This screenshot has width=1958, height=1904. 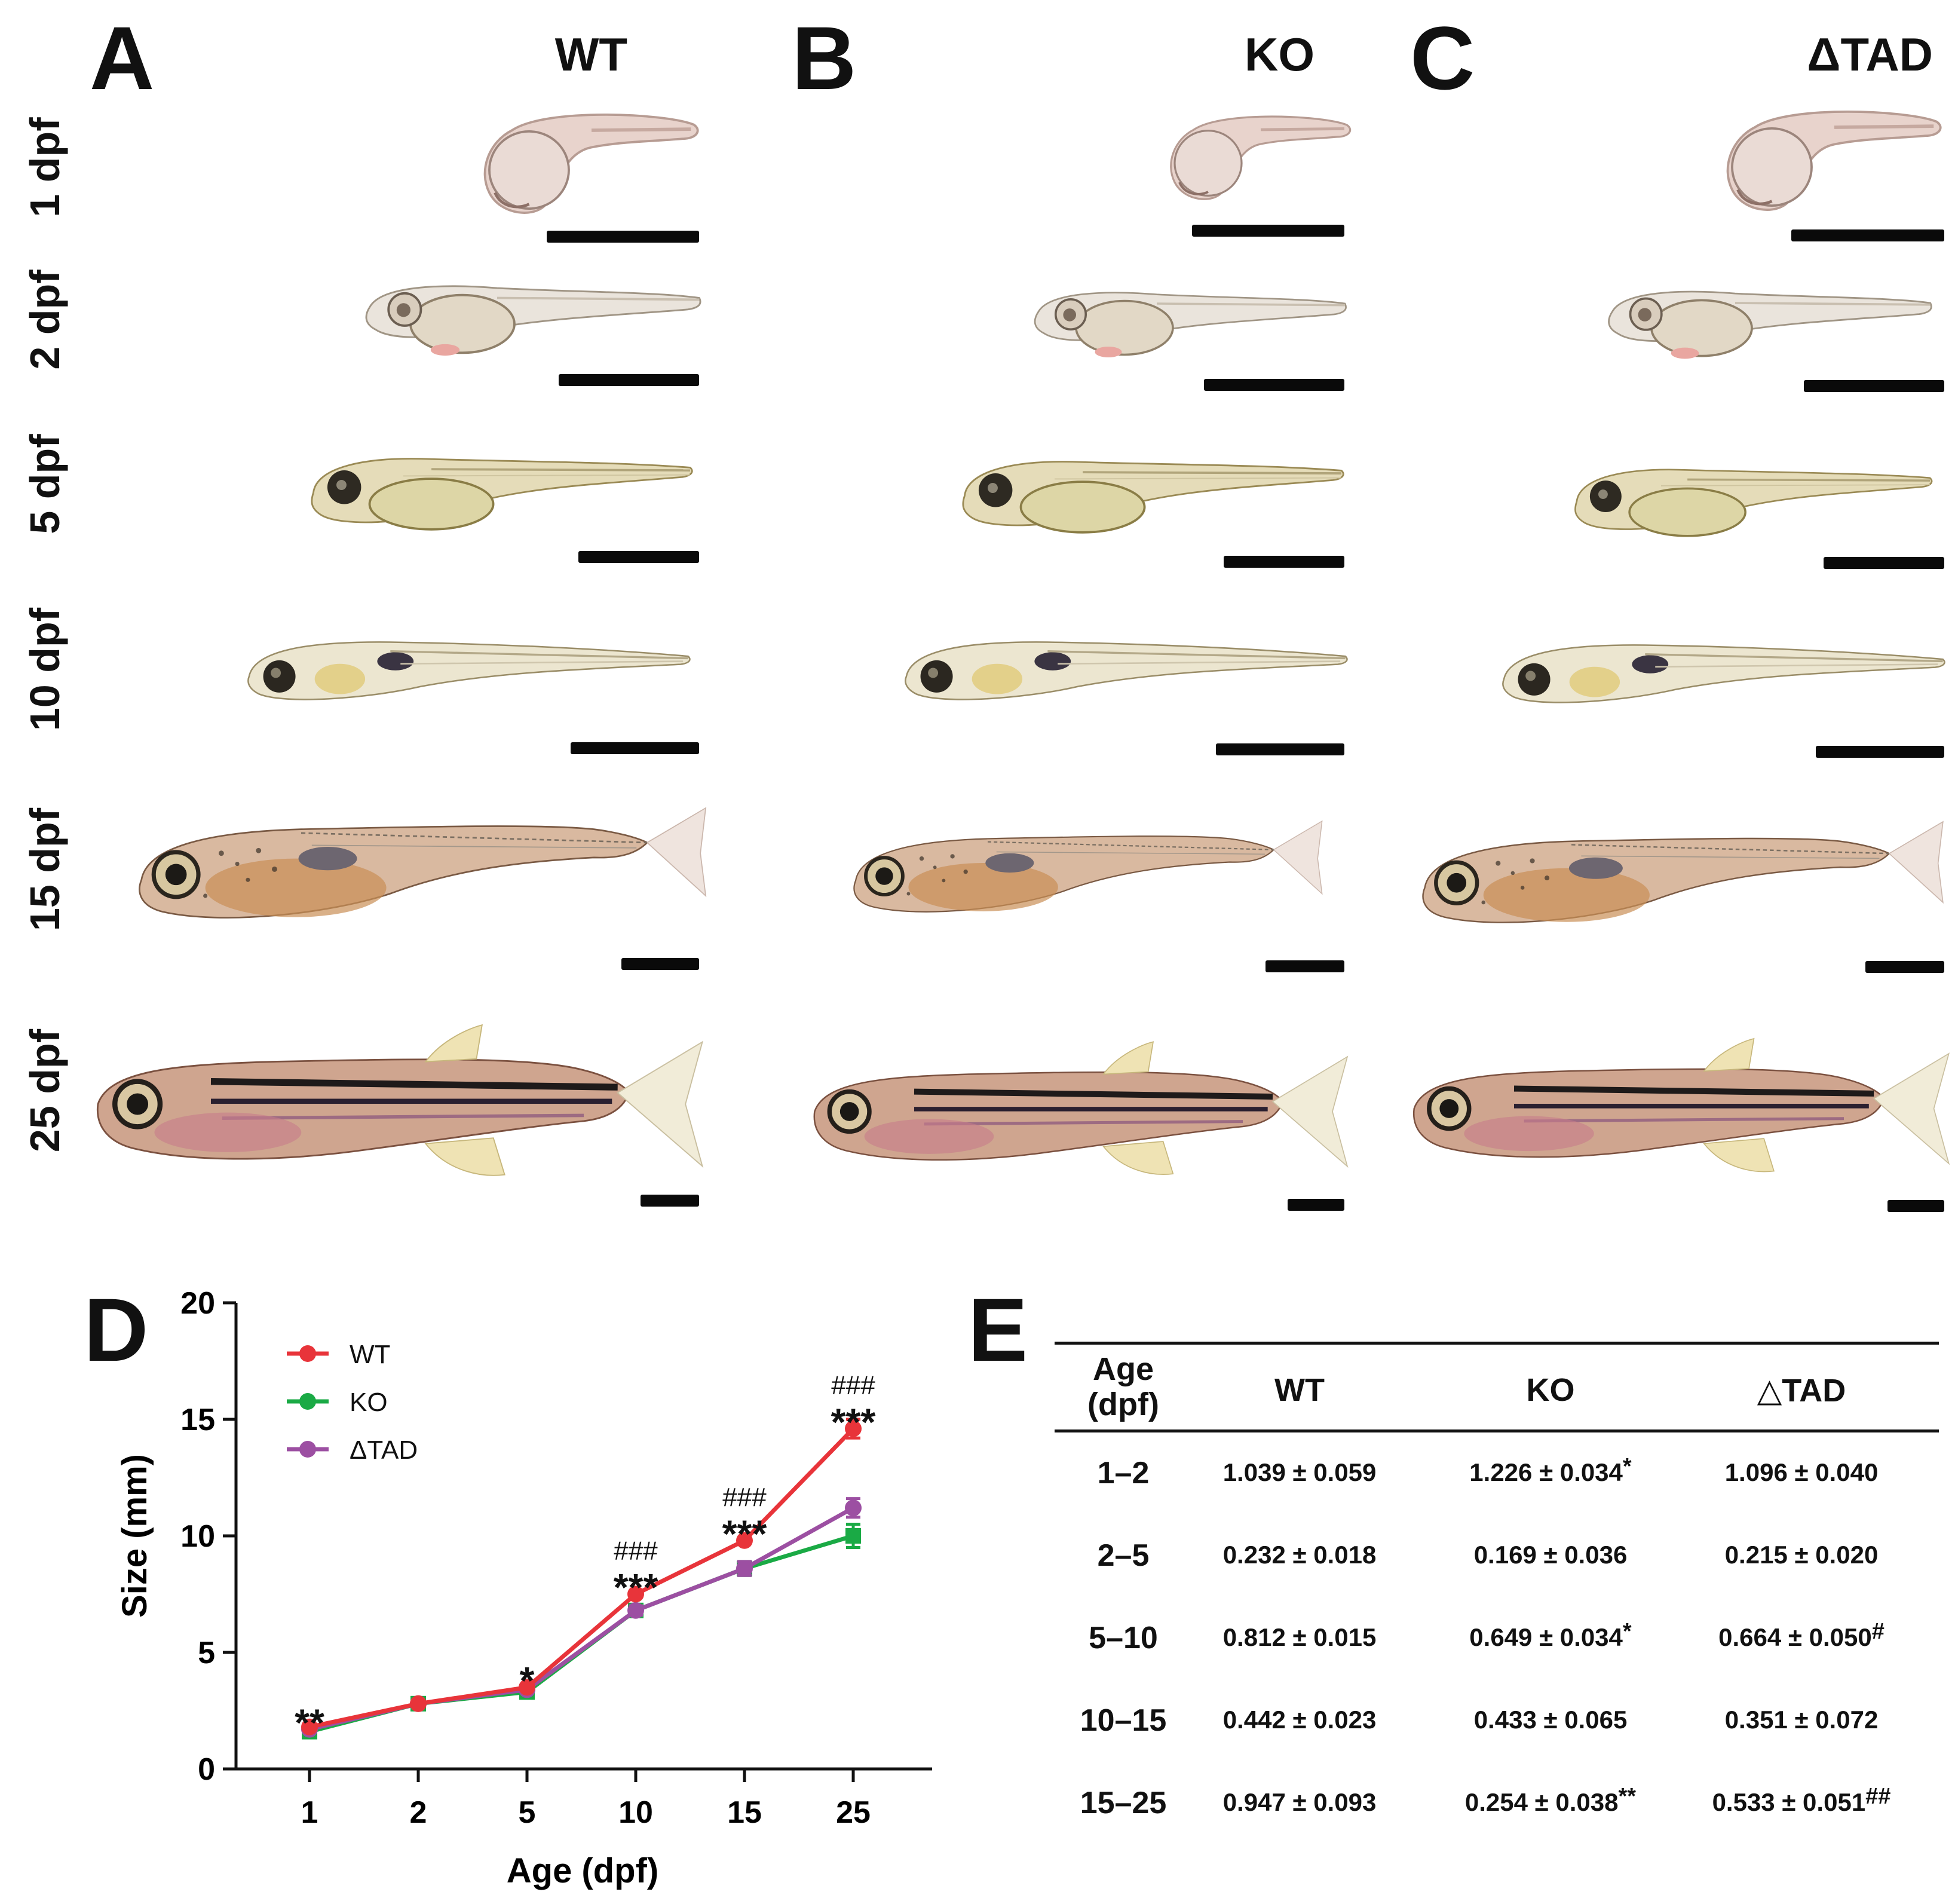 What do you see at coordinates (423, 863) in the screenshot?
I see `fish-wt-15dpf` at bounding box center [423, 863].